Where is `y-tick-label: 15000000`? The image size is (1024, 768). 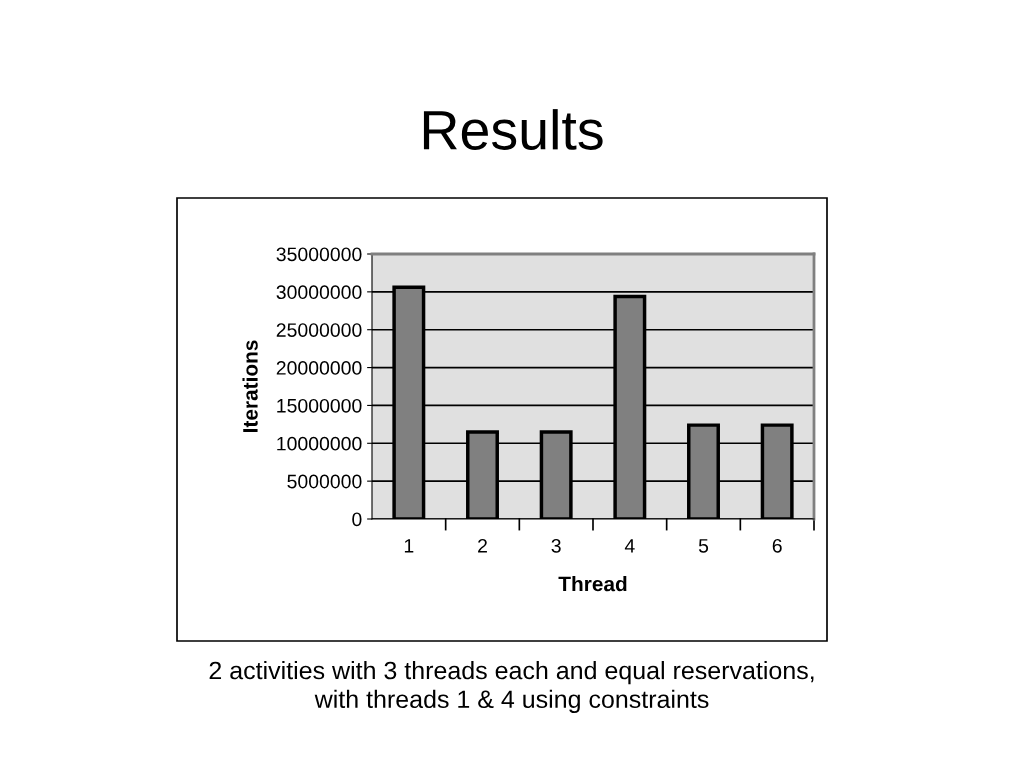 y-tick-label: 15000000 is located at coordinates (319, 405).